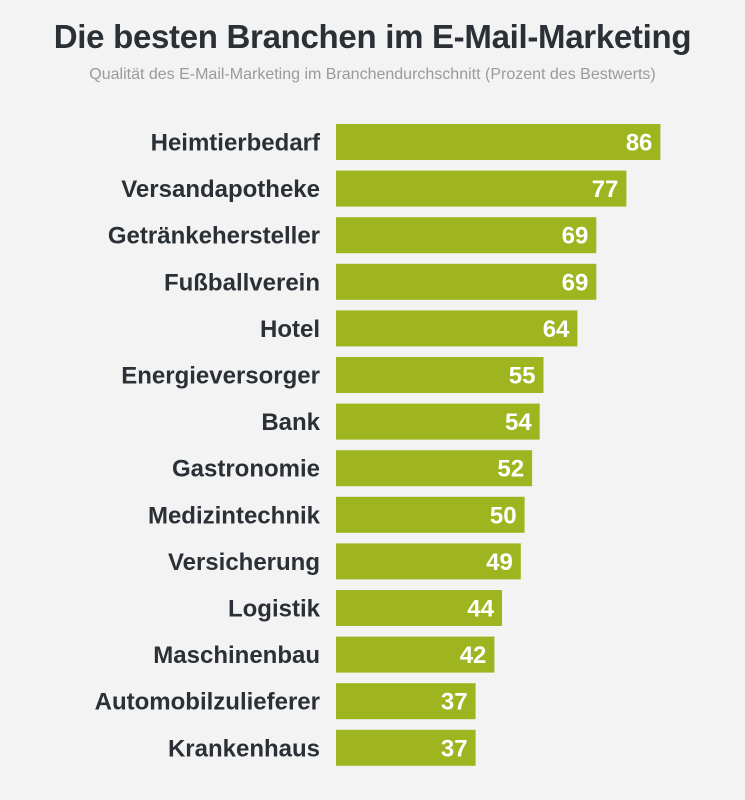 Image resolution: width=745 pixels, height=800 pixels. Describe the element at coordinates (510, 469) in the screenshot. I see `value-label-7: 52` at that location.